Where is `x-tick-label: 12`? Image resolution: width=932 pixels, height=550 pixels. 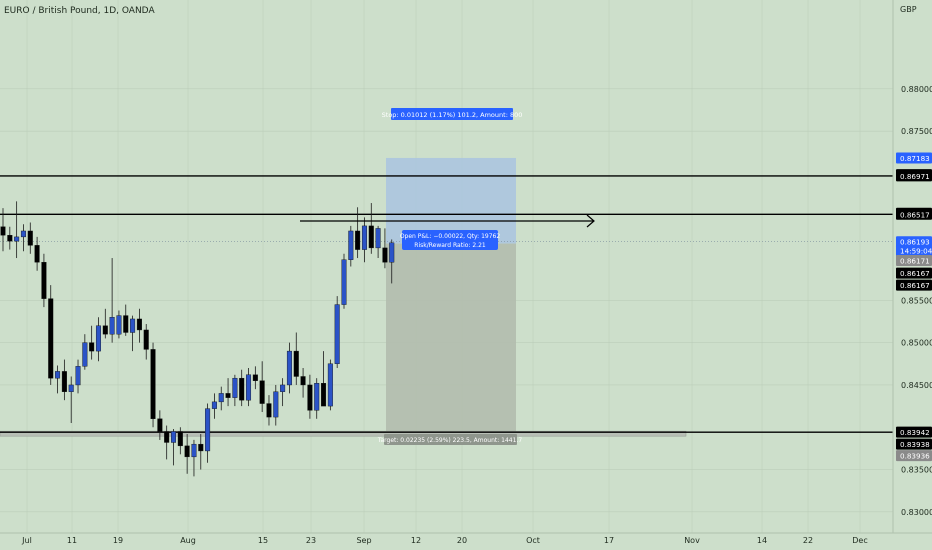
x-tick-label: 12 is located at coordinates (416, 540).